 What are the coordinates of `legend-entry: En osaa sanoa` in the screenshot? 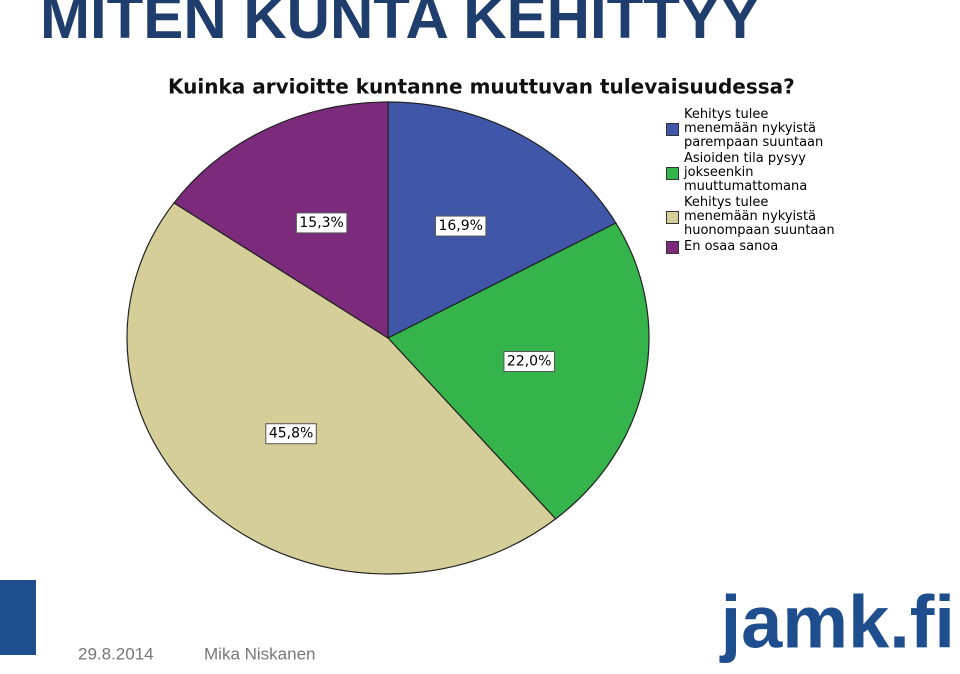 It's located at (753, 247).